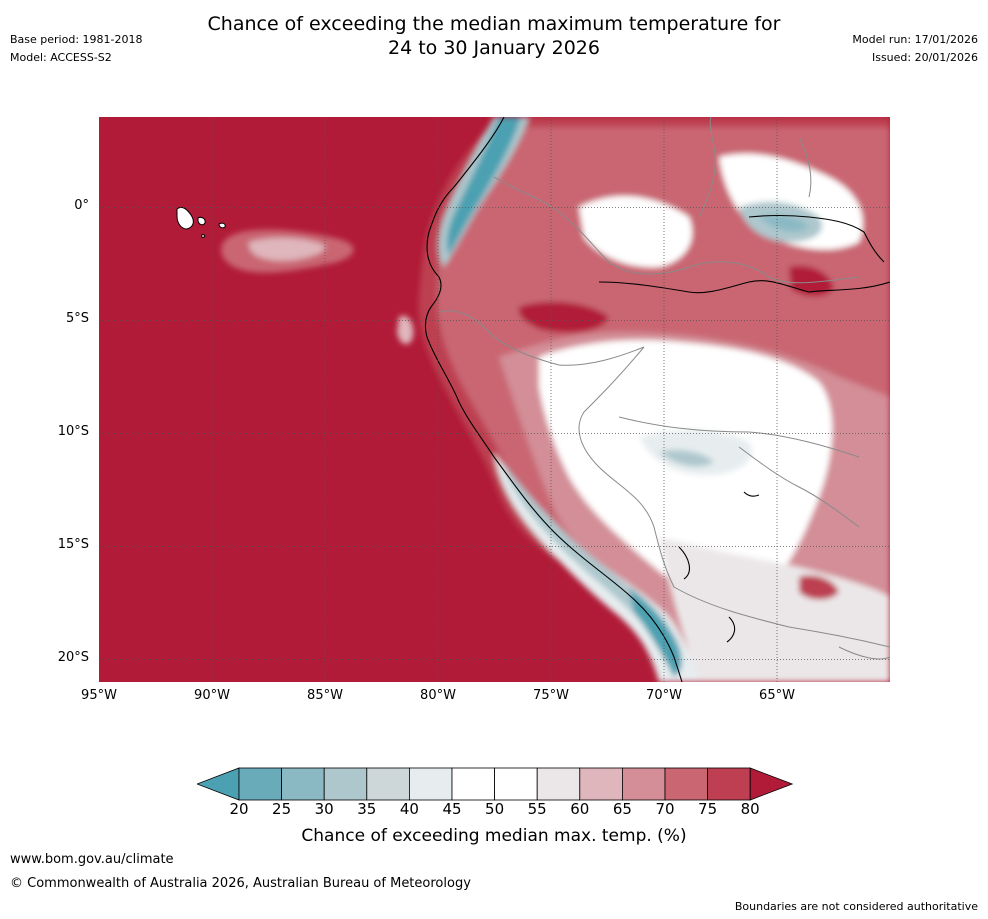  What do you see at coordinates (77, 319) in the screenshot?
I see `latitude-label: 5°S` at bounding box center [77, 319].